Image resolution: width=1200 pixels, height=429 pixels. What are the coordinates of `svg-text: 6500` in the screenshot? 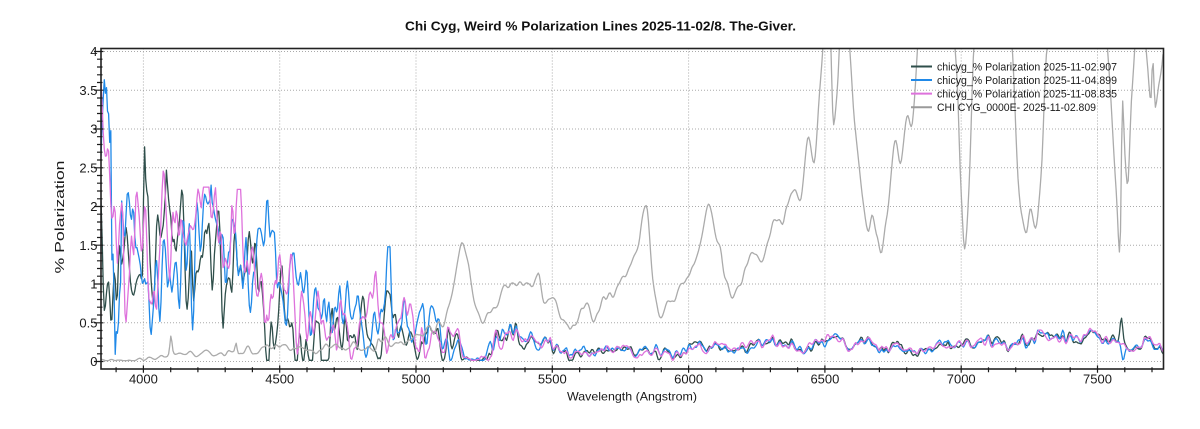 It's located at (824, 378).